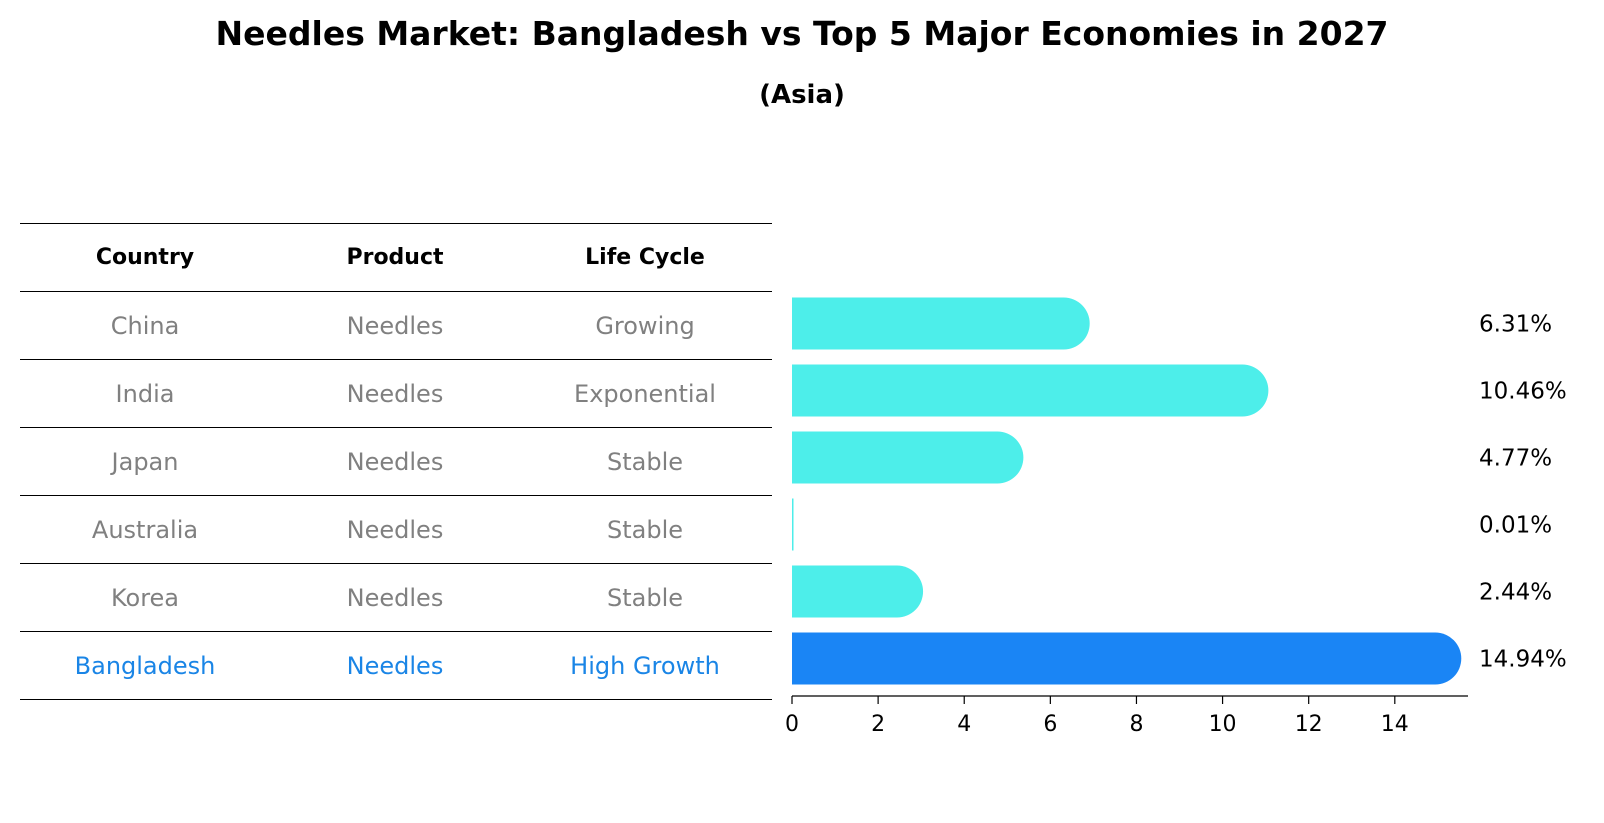  I want to click on bar-australia, so click(793, 524).